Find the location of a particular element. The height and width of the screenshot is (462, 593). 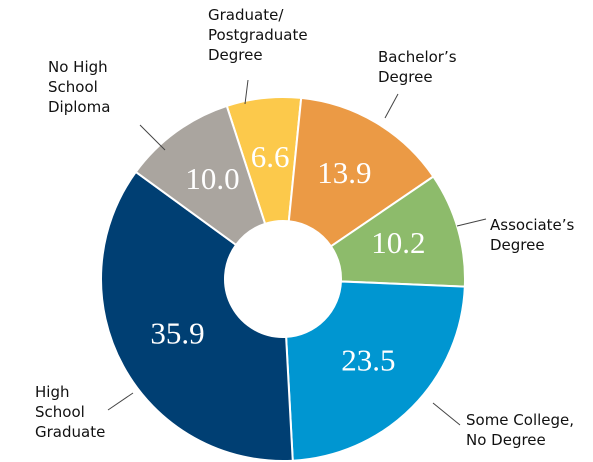

category-line: Associate’s is located at coordinates (532, 225).